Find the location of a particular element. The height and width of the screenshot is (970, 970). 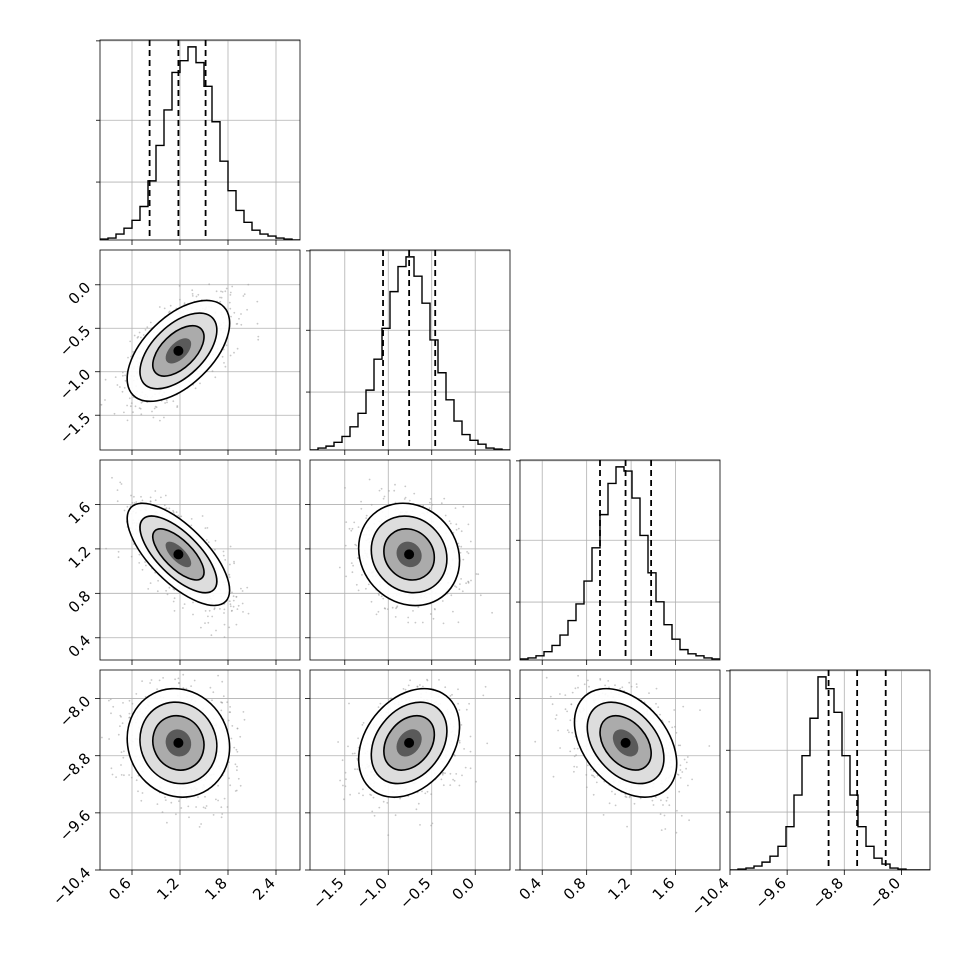

scatter-panel-3-0: 0.6 1.2 1.8 2.4−10.4−9.6−8.8−8.0 is located at coordinates (175, 789).